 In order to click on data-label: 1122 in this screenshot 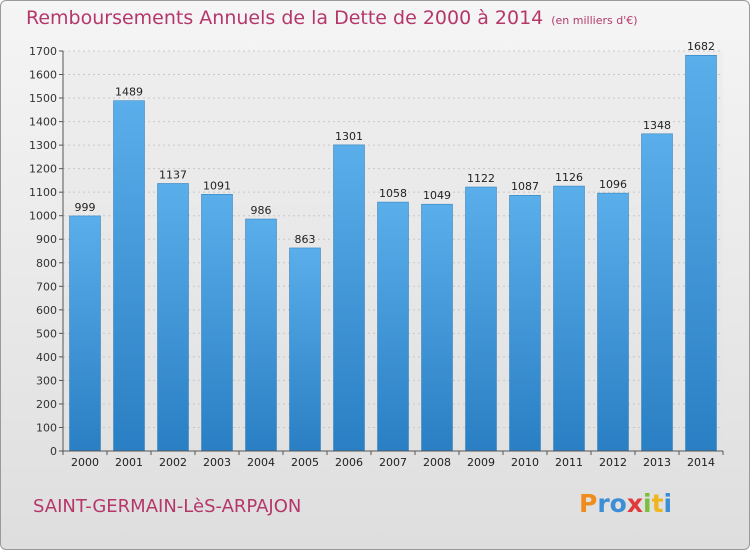, I will do `click(481, 178)`.